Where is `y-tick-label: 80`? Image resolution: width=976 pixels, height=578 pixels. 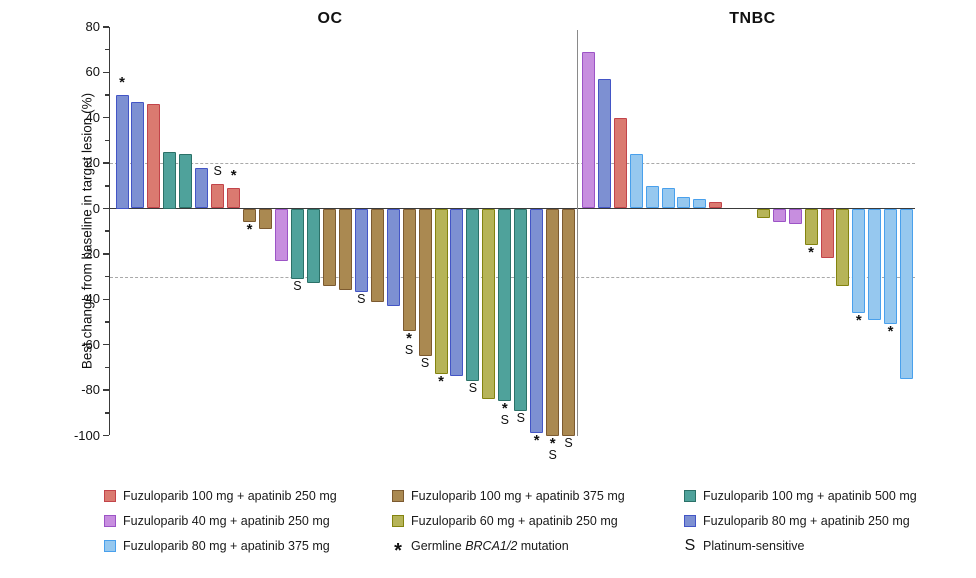 y-tick-label: 80 is located at coordinates (92, 26).